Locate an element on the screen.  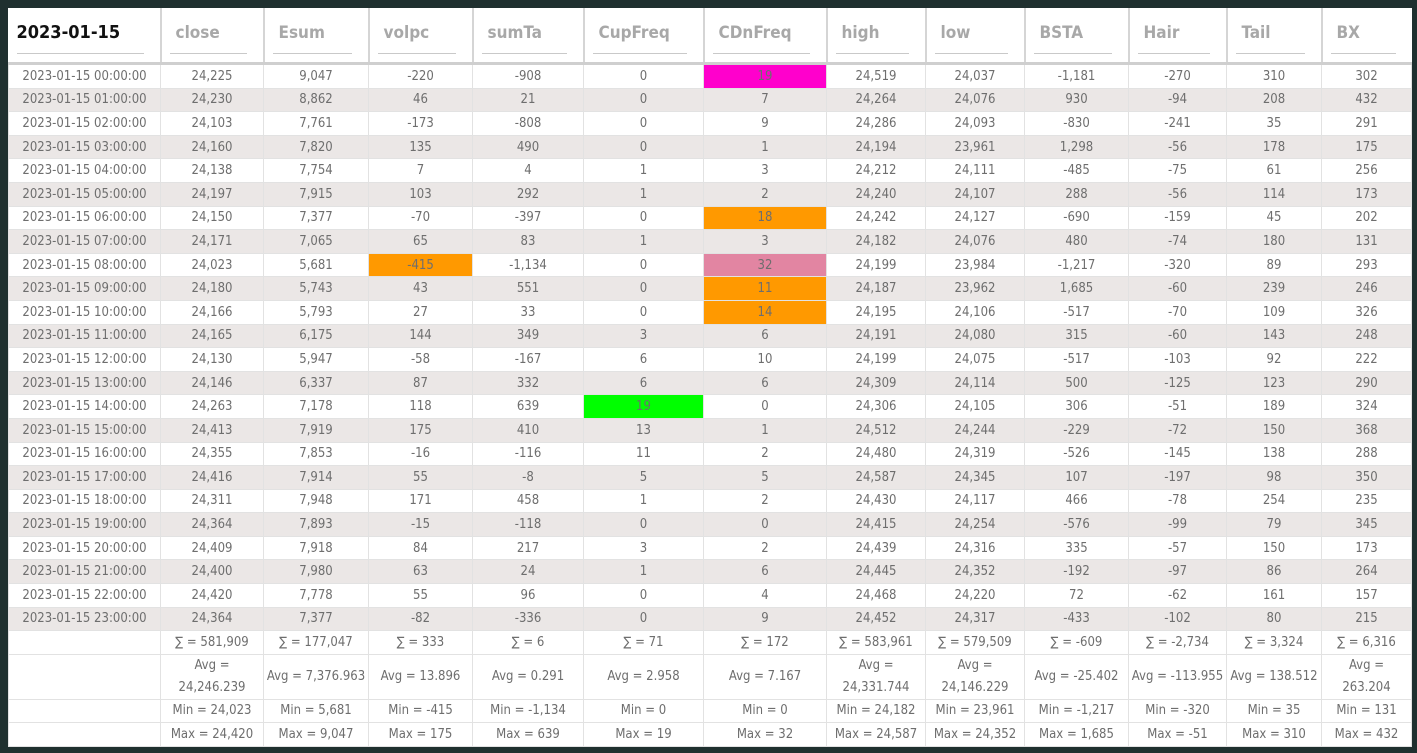
column-header-low: low is located at coordinates (974, 36).